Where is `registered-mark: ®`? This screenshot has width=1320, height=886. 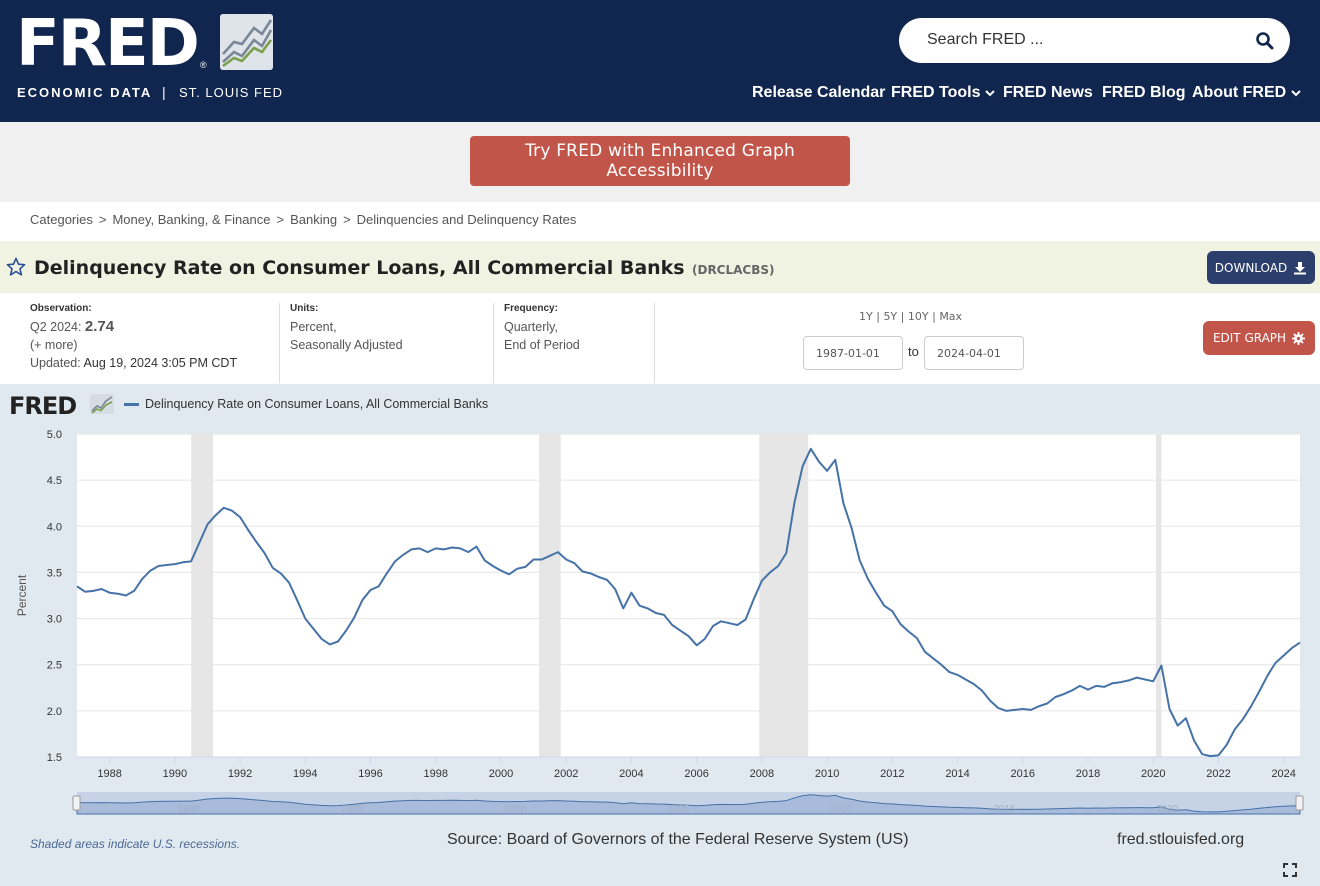 registered-mark: ® is located at coordinates (203, 65).